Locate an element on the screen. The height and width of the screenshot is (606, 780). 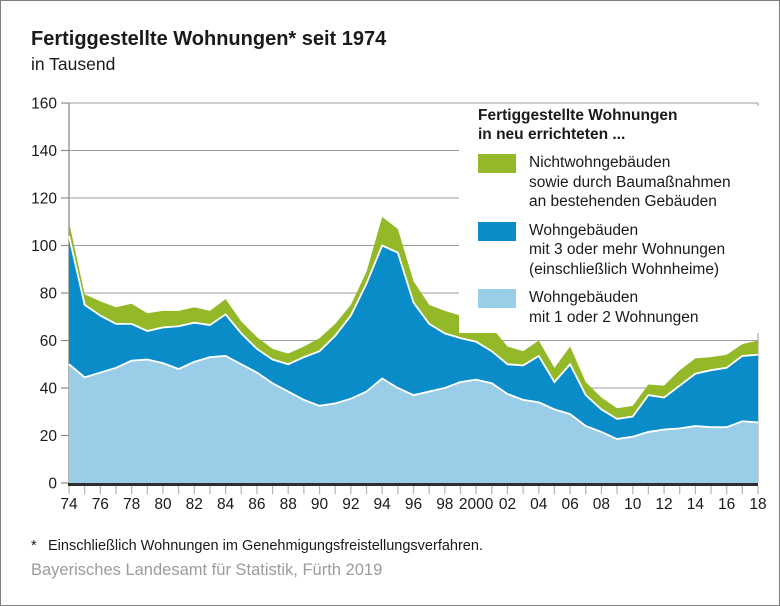
legend-swatch-green is located at coordinates (497, 163).